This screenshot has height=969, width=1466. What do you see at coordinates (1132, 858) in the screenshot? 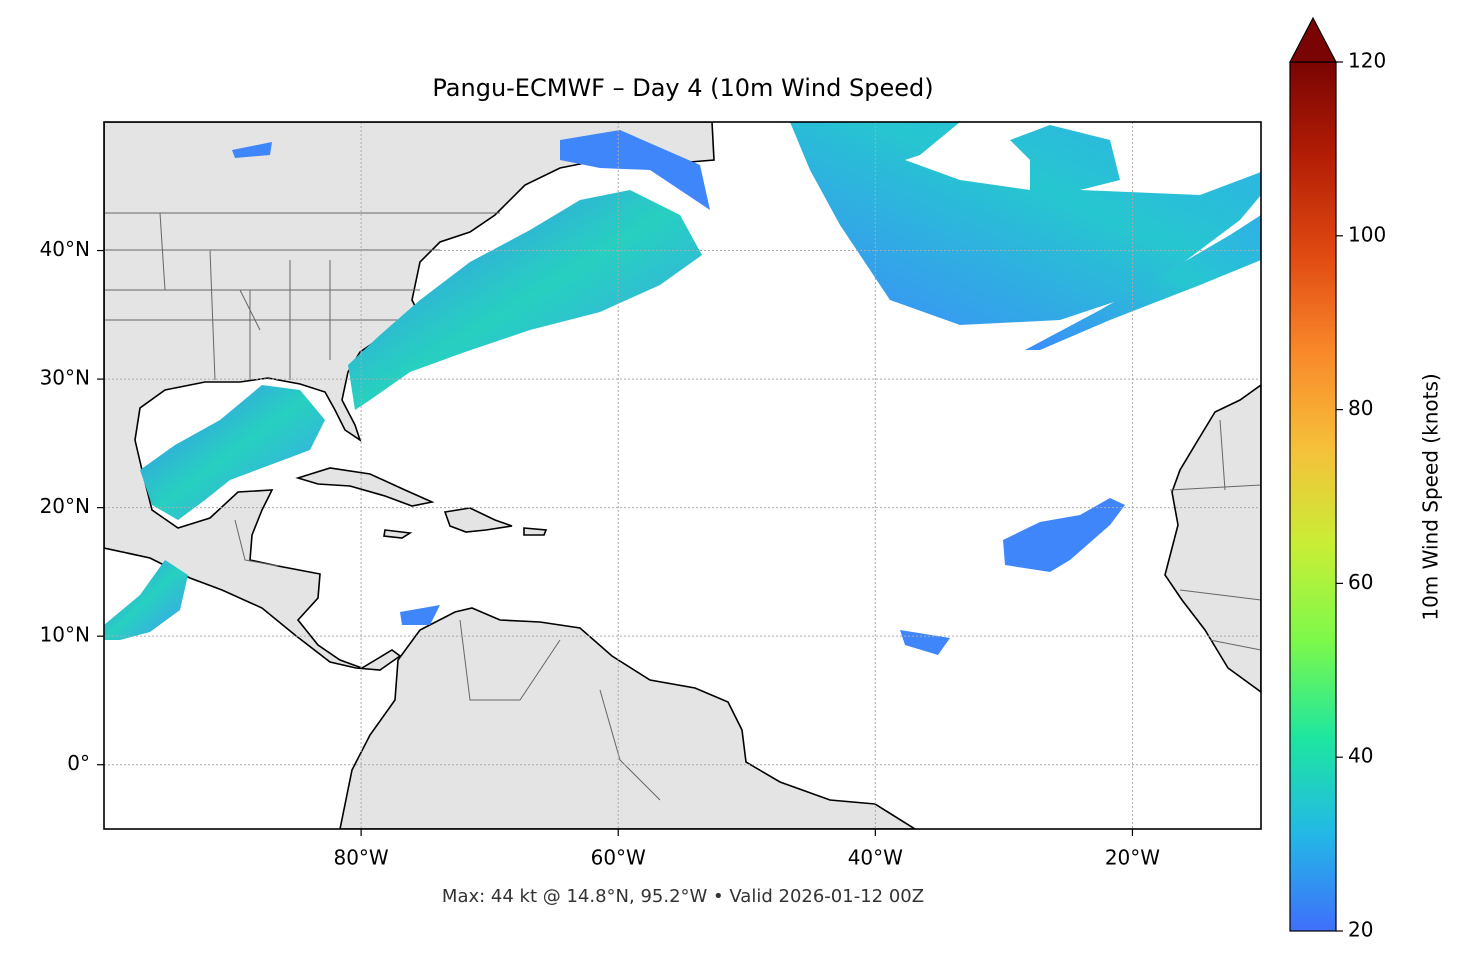
I see `x-tick-label: 20°W` at bounding box center [1132, 858].